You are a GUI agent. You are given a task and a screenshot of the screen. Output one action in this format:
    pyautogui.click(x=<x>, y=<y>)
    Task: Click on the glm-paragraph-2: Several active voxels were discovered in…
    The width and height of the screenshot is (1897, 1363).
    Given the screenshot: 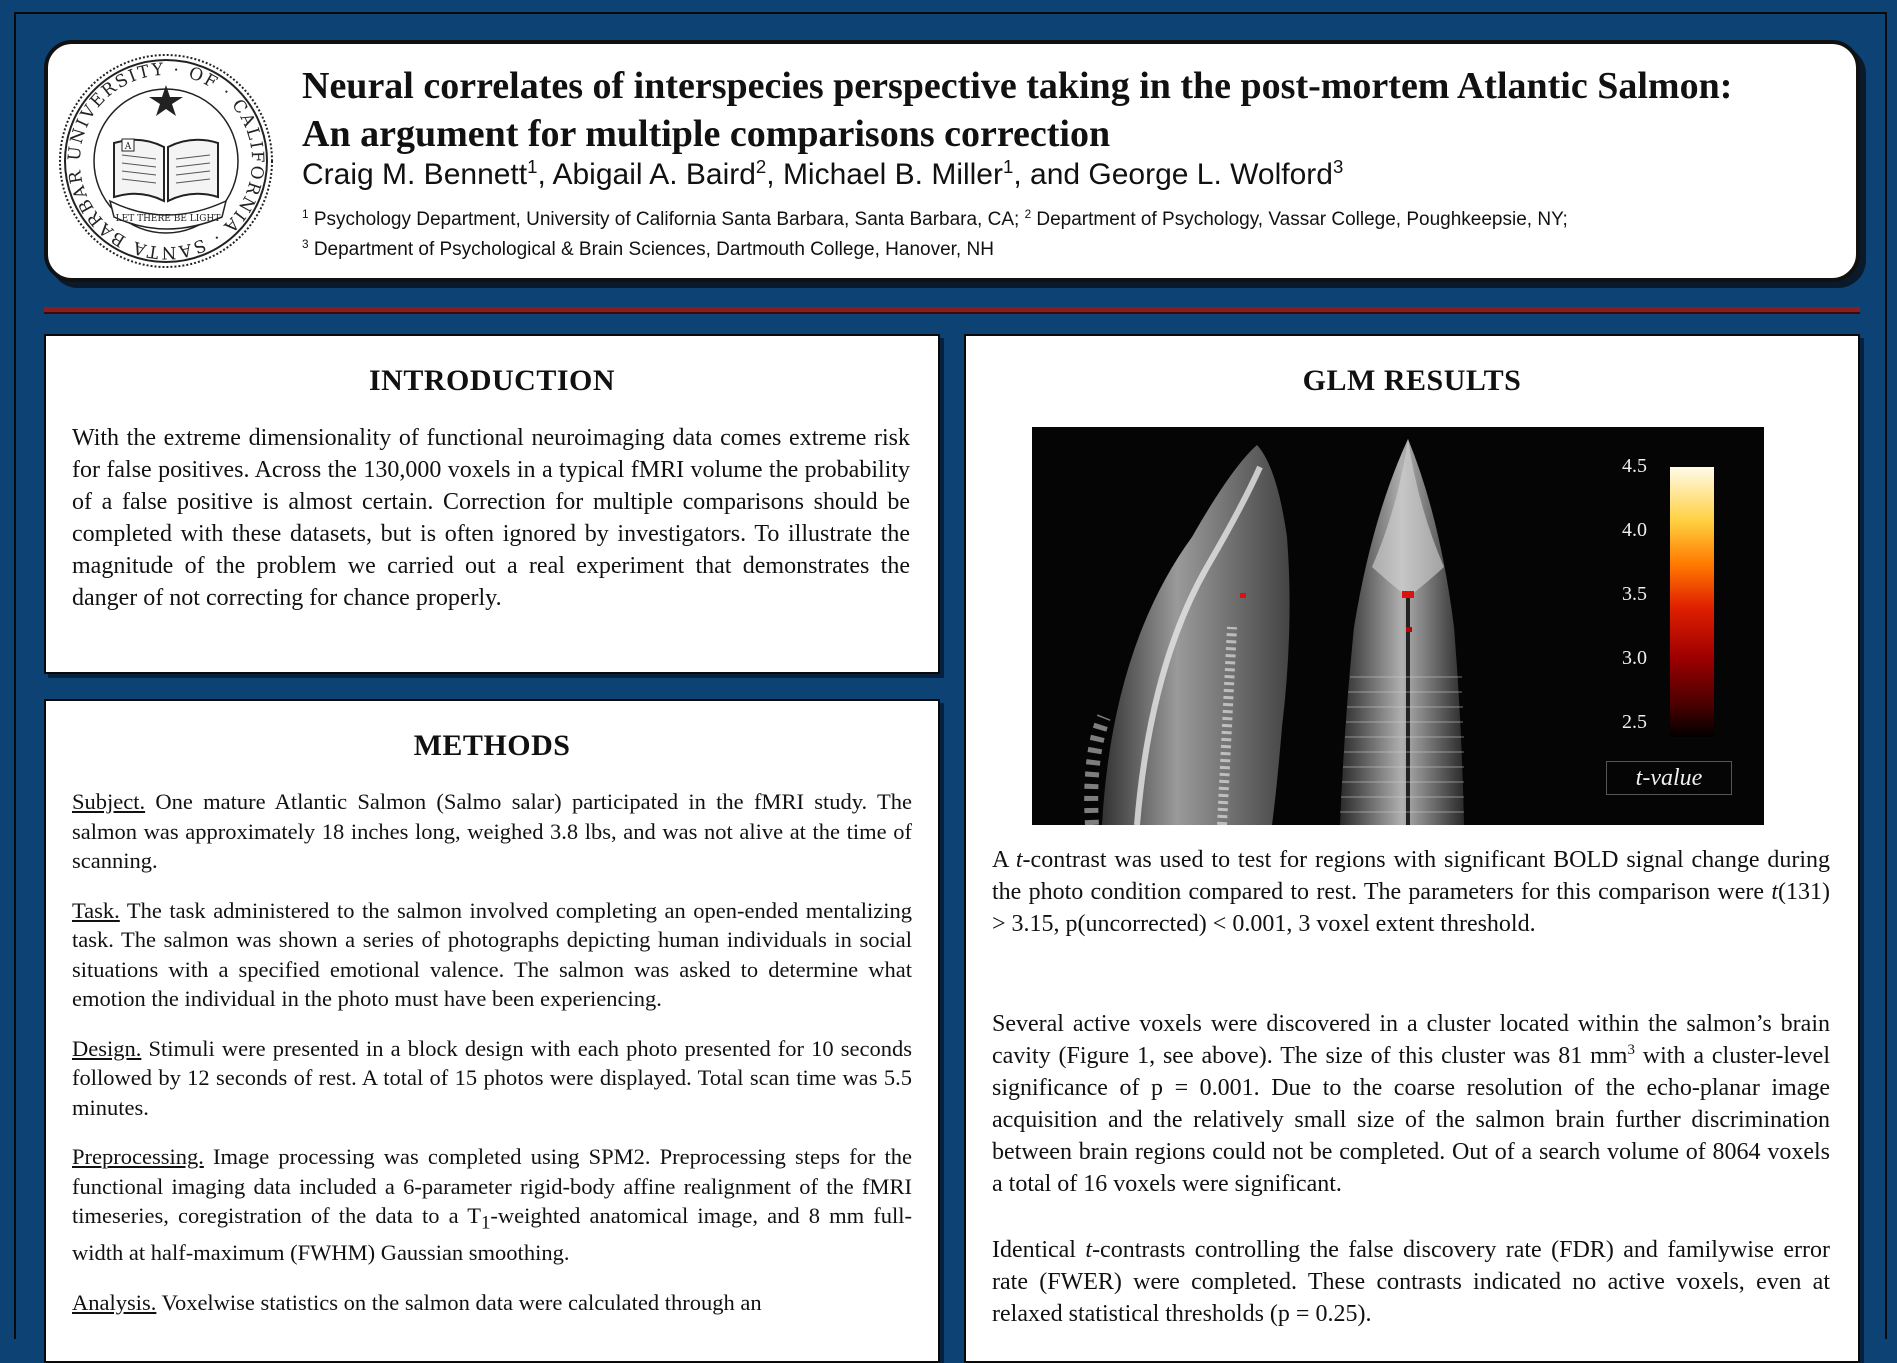 What is the action you would take?
    pyautogui.click(x=1411, y=1104)
    